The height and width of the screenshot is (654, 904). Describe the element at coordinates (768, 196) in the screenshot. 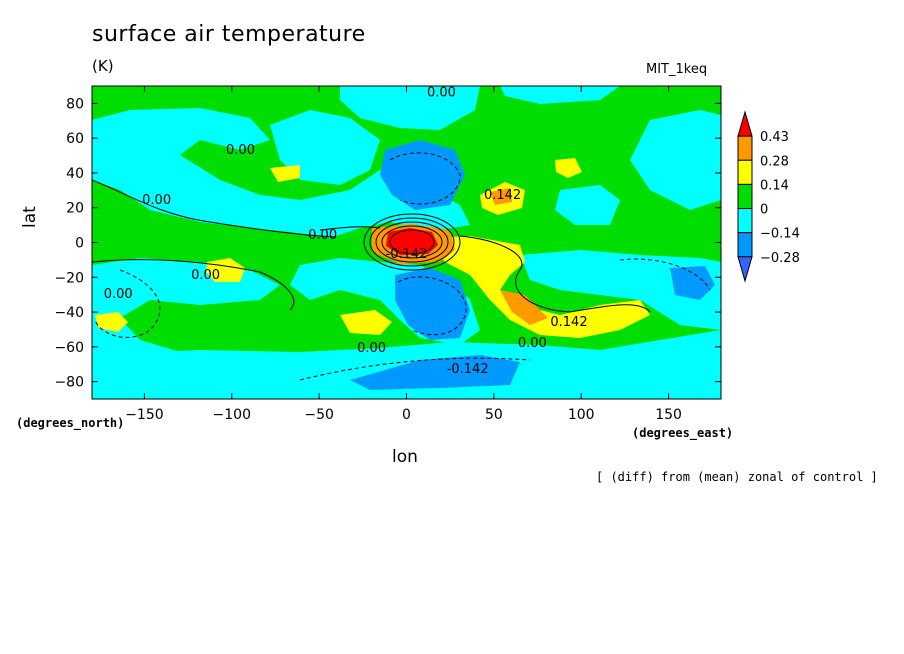

I see `colorbar: 0.43 0.28 0.14 0 −0.14 −0.28` at that location.